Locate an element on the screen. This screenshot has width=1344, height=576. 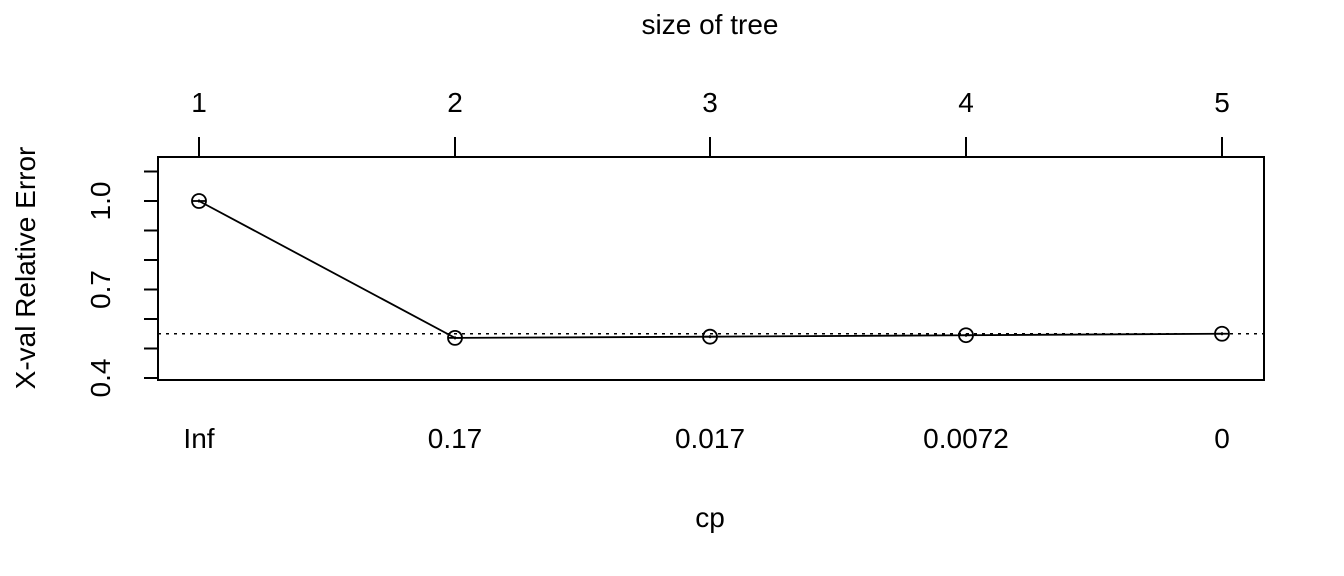
y-axis-title: X-val Relative Error is located at coordinates (25, 268).